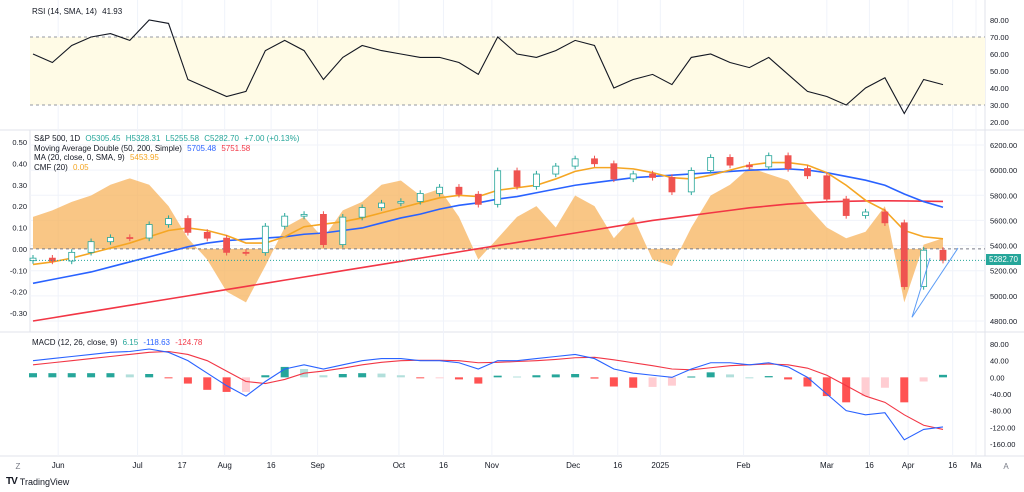  What do you see at coordinates (156, 342) in the screenshot?
I see `macd-value: -118.63` at bounding box center [156, 342].